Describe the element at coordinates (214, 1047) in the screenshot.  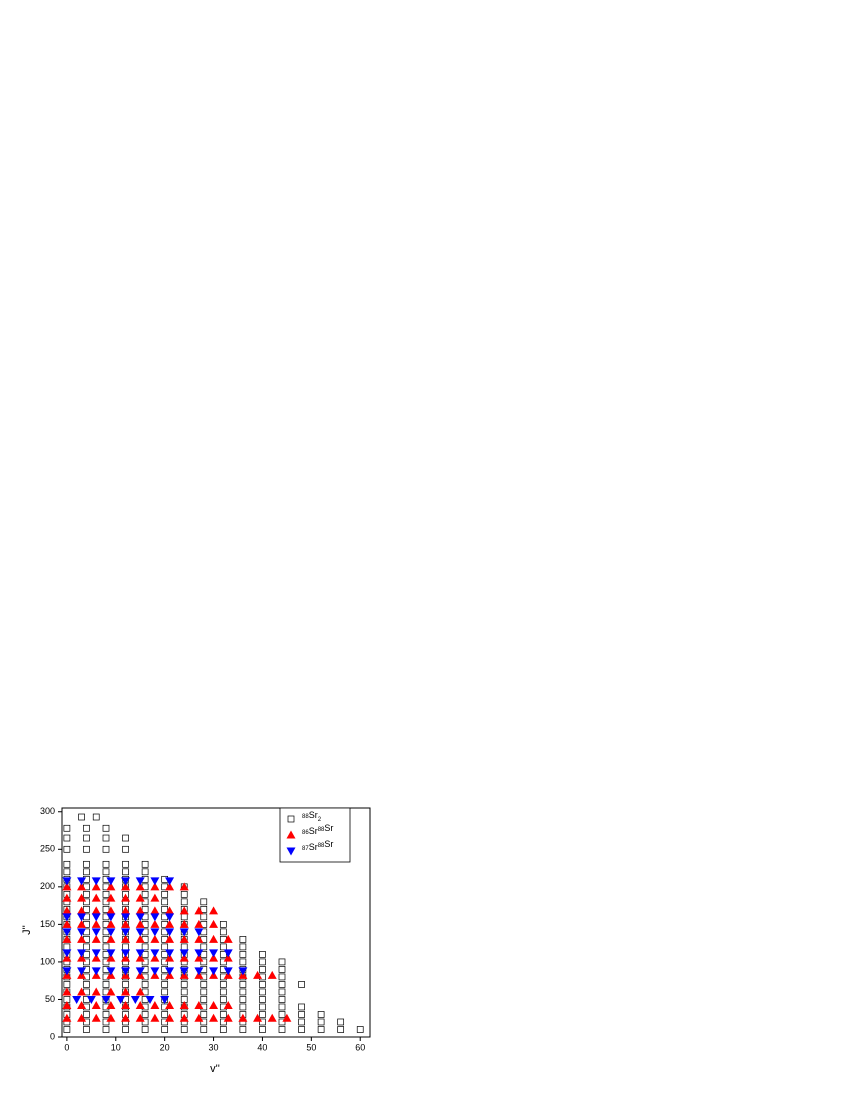
I see `x-tick-label: 30` at that location.